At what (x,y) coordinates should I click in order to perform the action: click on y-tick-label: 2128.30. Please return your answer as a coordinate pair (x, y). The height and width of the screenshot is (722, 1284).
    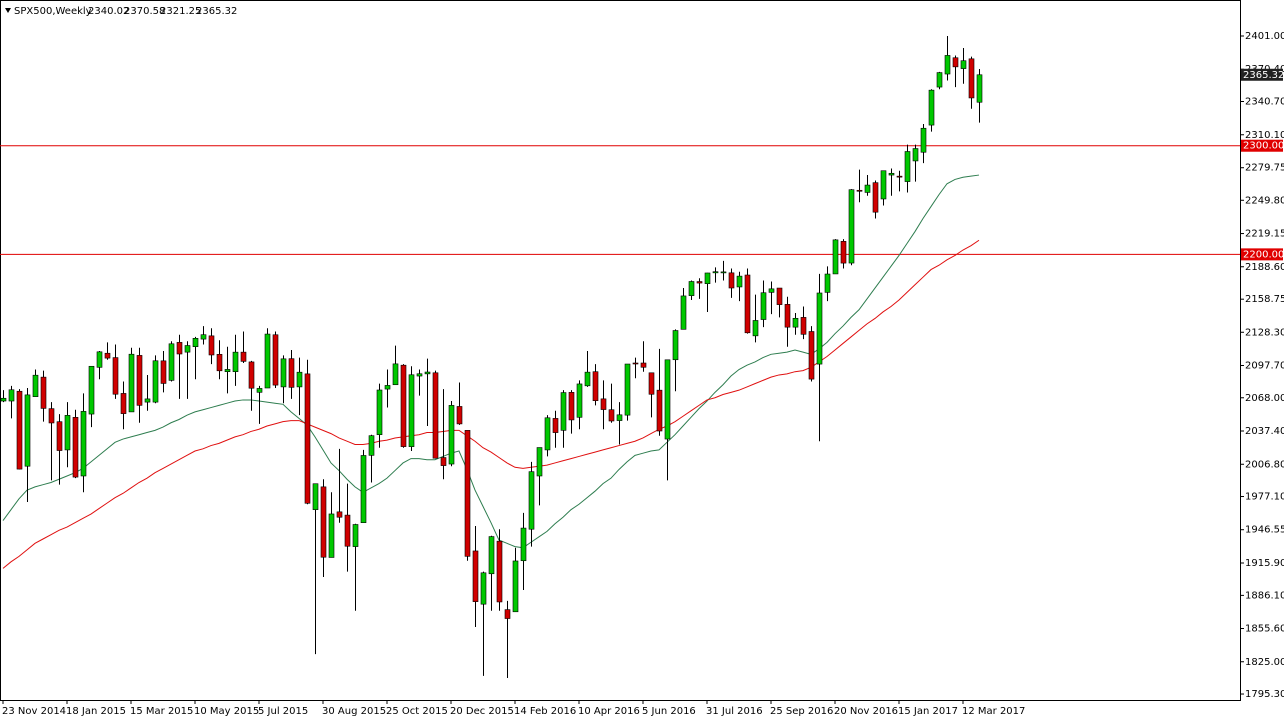
    Looking at the image, I should click on (1264, 332).